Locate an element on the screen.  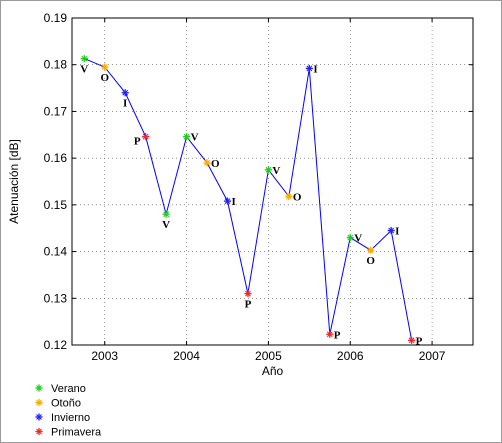
y-axis-label: Atenuación [dB] is located at coordinates (14, 181).